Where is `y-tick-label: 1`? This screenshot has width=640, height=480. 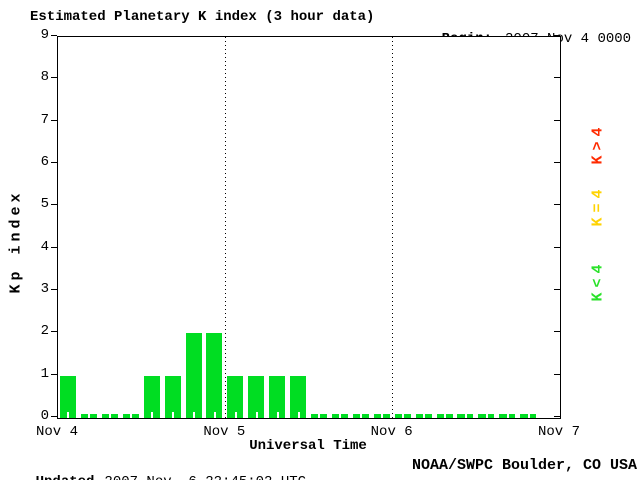 y-tick-label: 1 is located at coordinates (44, 373).